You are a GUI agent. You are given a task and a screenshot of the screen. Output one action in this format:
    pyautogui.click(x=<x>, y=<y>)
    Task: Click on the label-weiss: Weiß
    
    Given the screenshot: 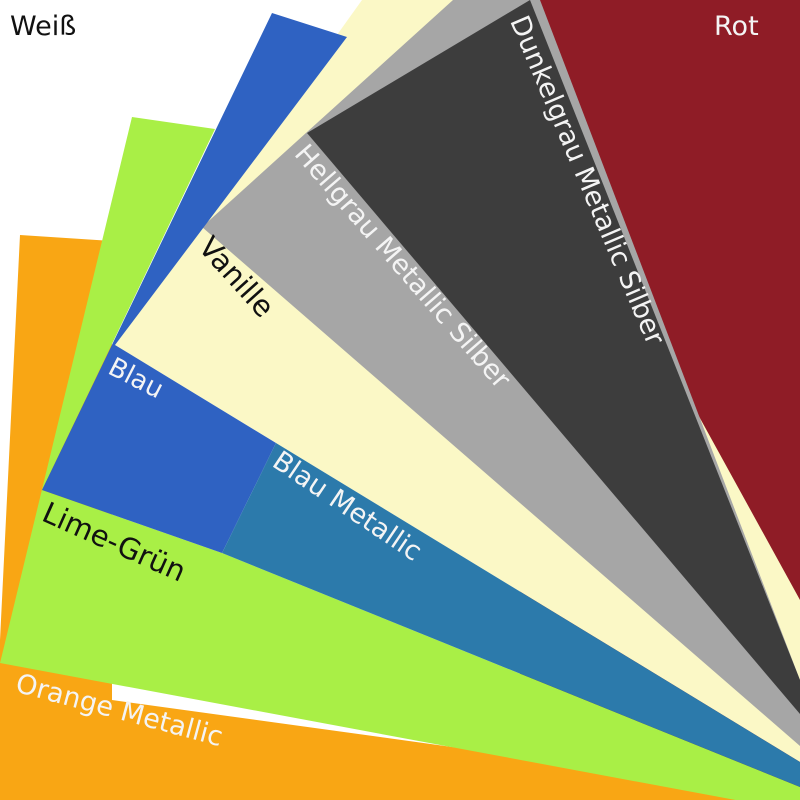 What is the action you would take?
    pyautogui.click(x=43, y=26)
    